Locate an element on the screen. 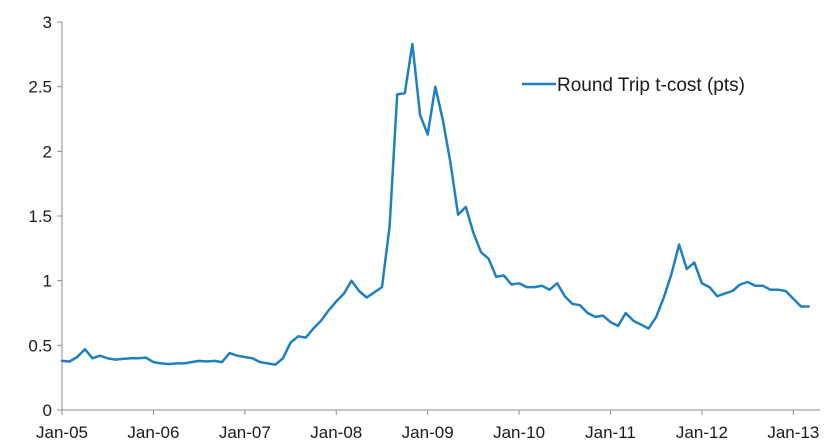 The width and height of the screenshot is (840, 447). y-tick-label: 1.5 is located at coordinates (40, 216).